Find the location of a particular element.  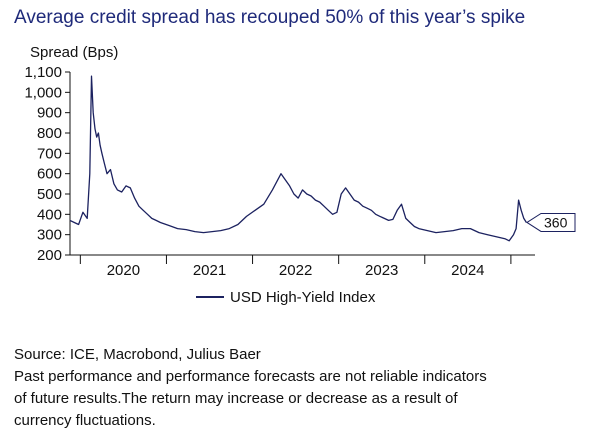

legend-label: USD High-Yield Index is located at coordinates (303, 297).